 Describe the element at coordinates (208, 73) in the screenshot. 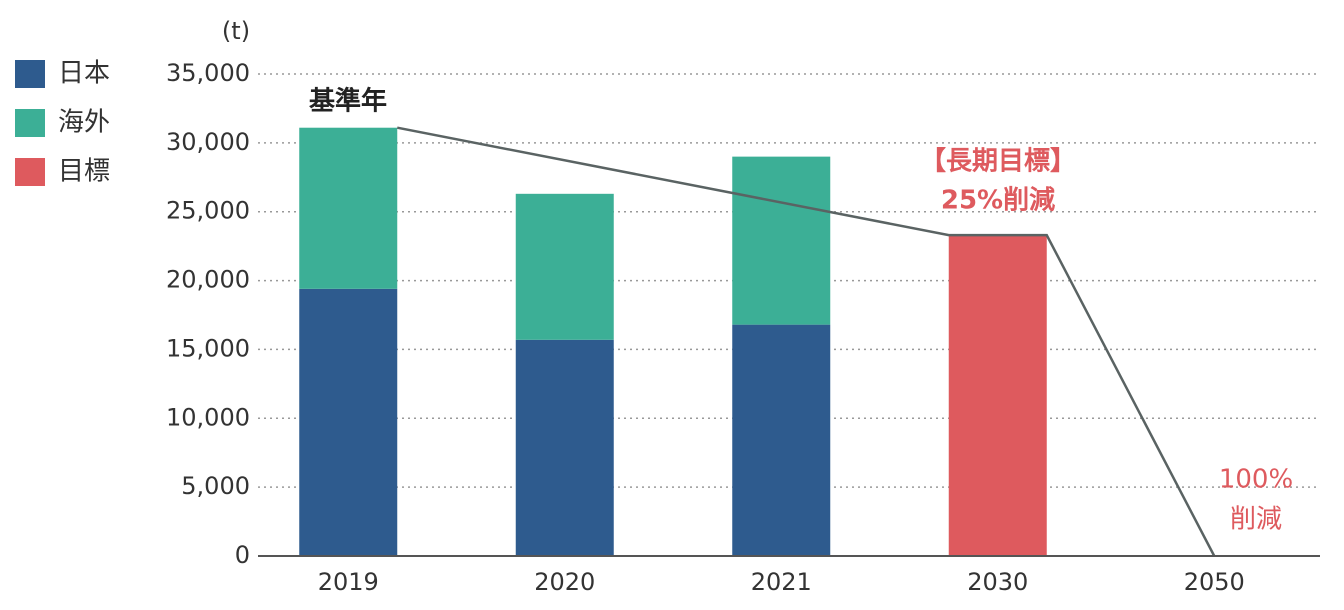

I see `y-tick-label: 35,000` at that location.